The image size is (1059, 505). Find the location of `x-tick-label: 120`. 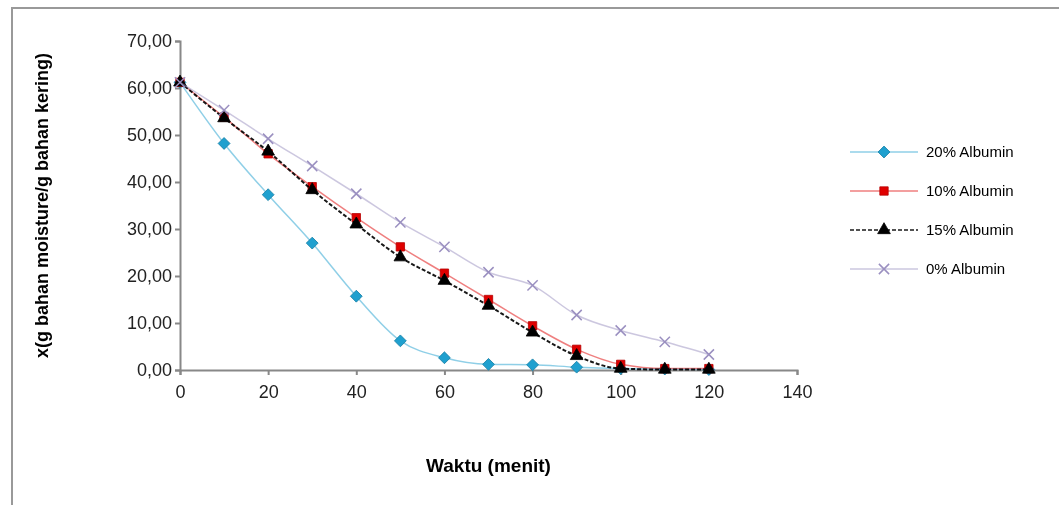

x-tick-label: 120 is located at coordinates (709, 391).